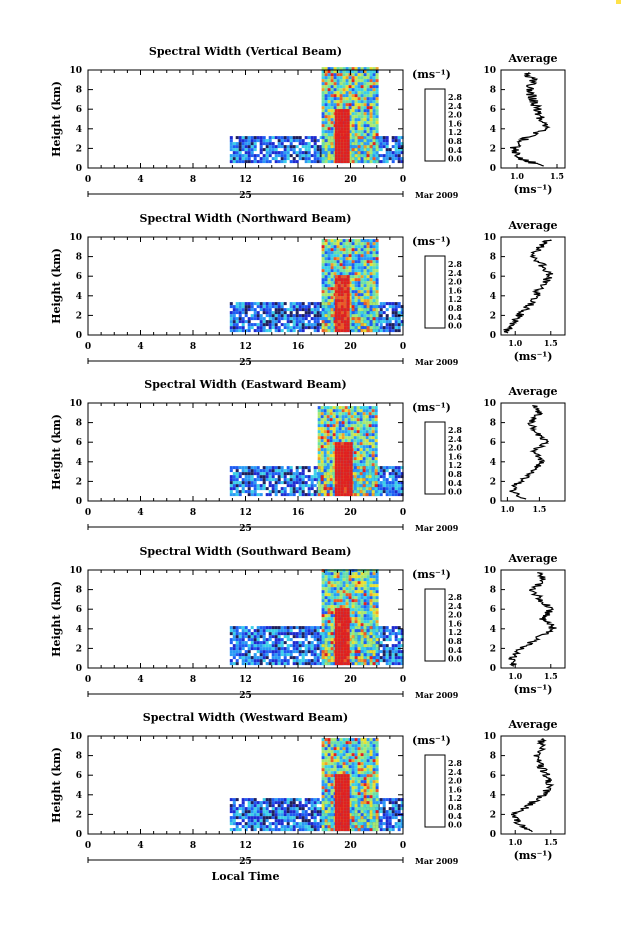 The width and height of the screenshot is (621, 929). What do you see at coordinates (403, 513) in the screenshot?
I see `x-tick-label: 0` at bounding box center [403, 513].